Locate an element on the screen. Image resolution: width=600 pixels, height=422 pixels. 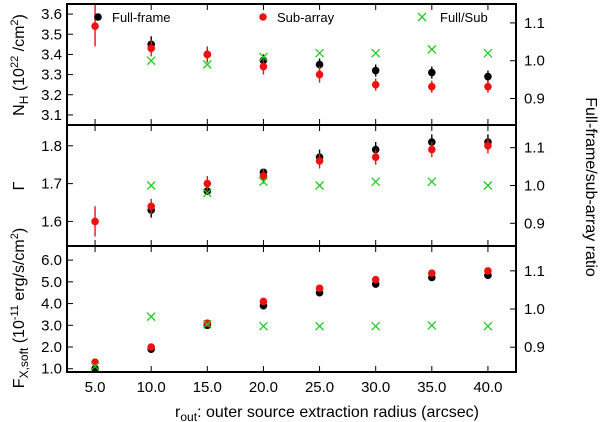
series-full-sub-gamma is located at coordinates (319, 187).